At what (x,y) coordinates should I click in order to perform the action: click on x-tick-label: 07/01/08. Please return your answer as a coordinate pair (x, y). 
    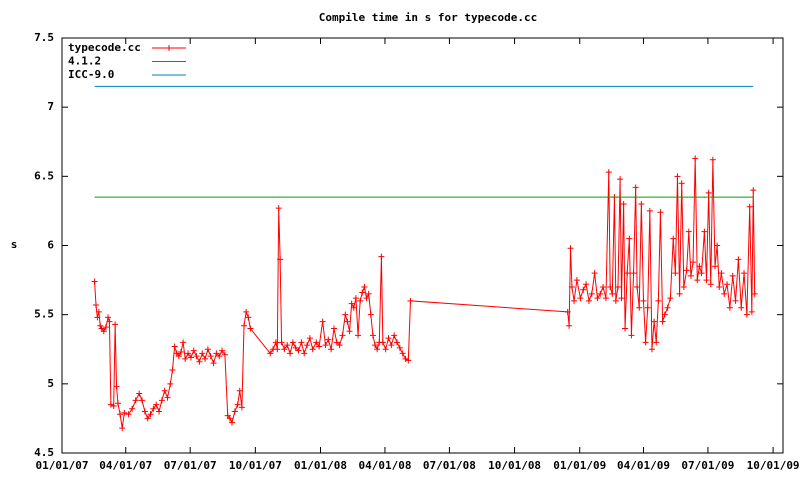
    Looking at the image, I should click on (449, 465).